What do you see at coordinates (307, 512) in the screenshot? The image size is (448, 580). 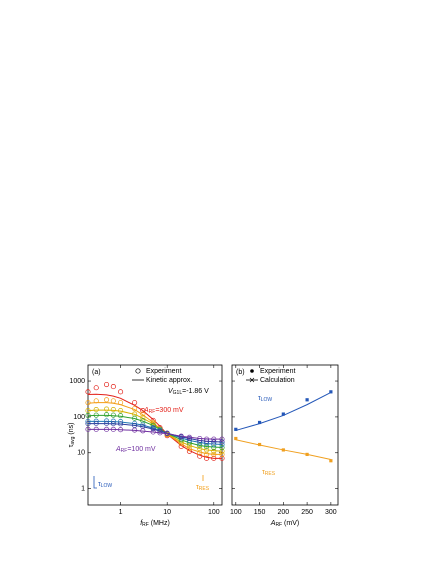 I see `x-tick-label: 250` at bounding box center [307, 512].